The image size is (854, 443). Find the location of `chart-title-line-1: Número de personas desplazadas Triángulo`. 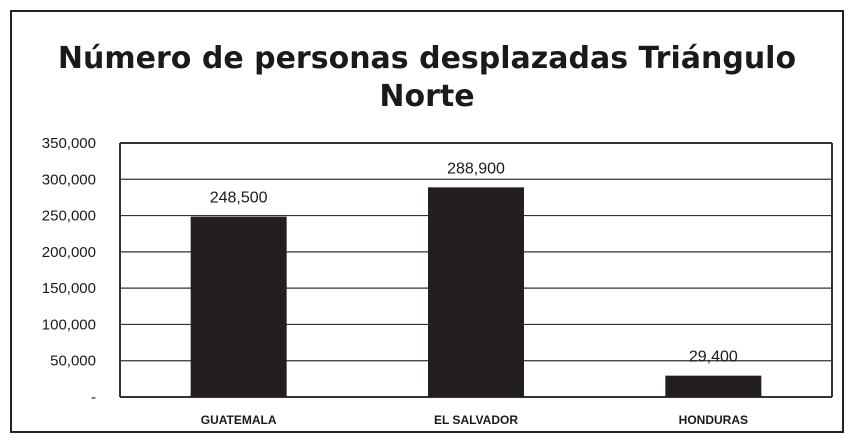

chart-title-line-1: Número de personas desplazadas Triángulo is located at coordinates (427, 58).